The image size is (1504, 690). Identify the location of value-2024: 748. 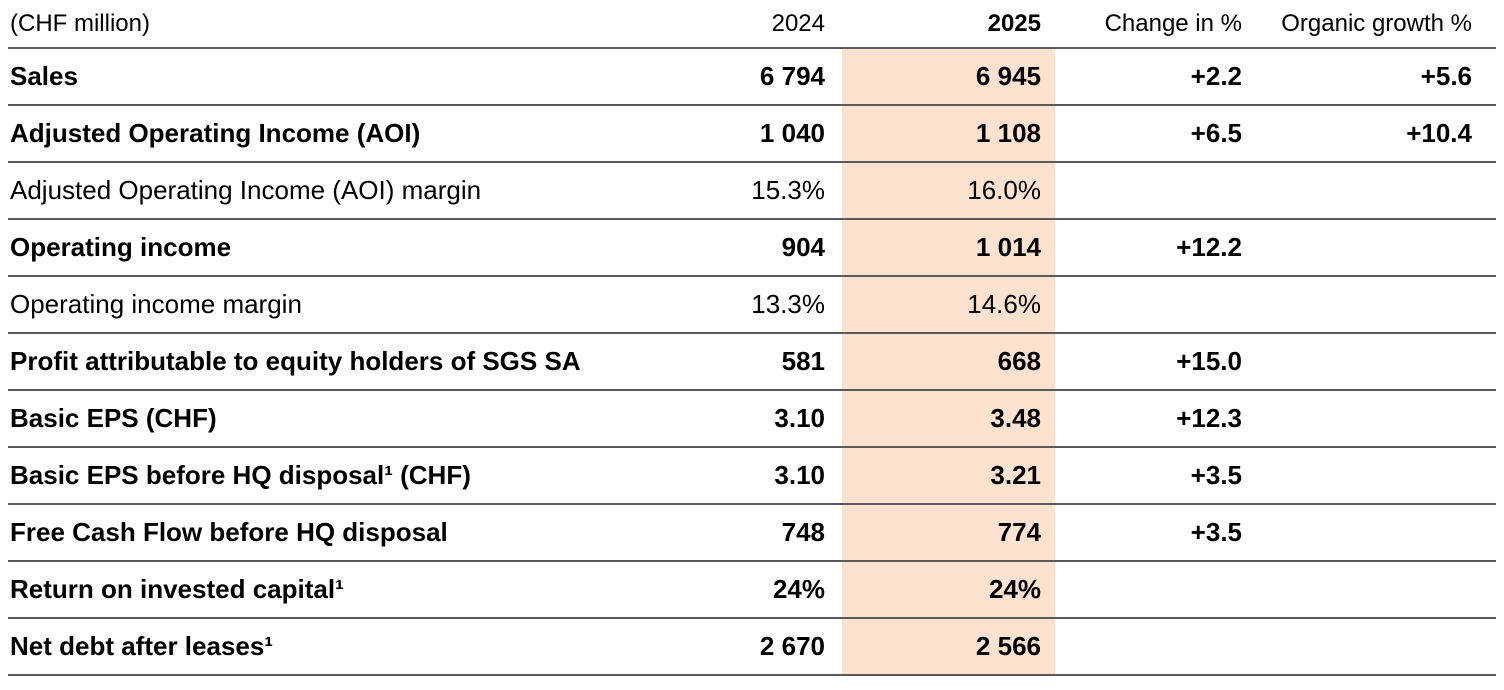
(742, 533).